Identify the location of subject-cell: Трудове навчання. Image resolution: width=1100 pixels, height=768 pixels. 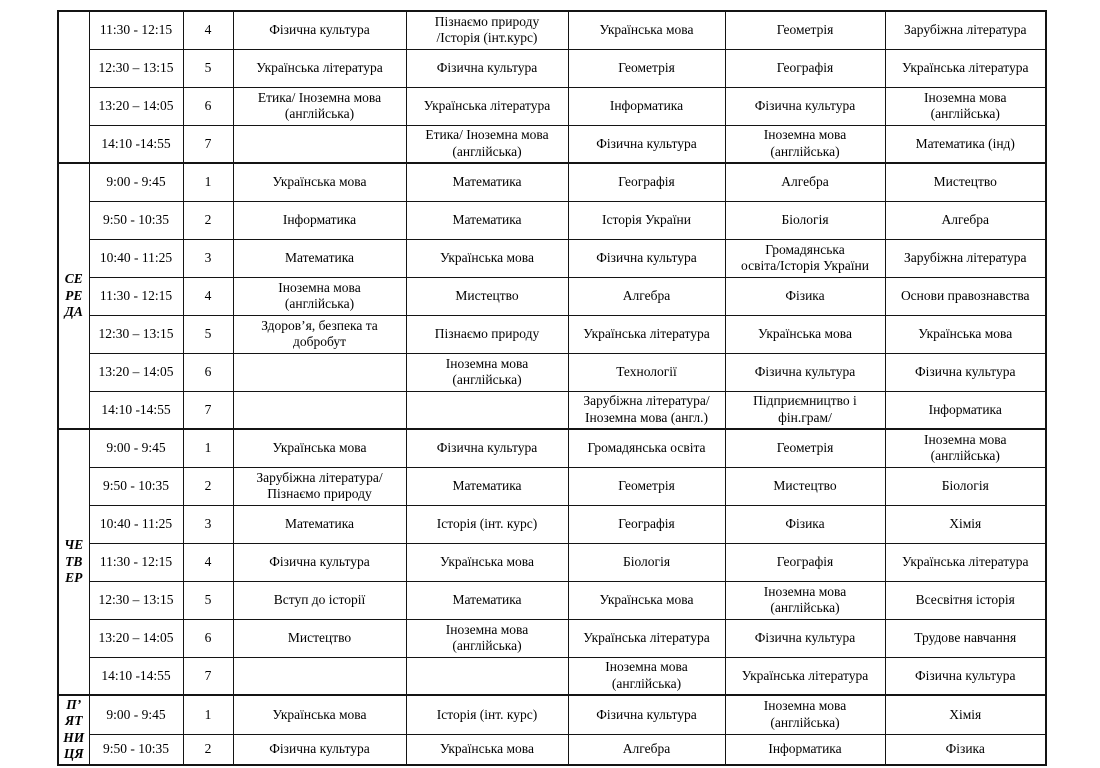
(965, 638).